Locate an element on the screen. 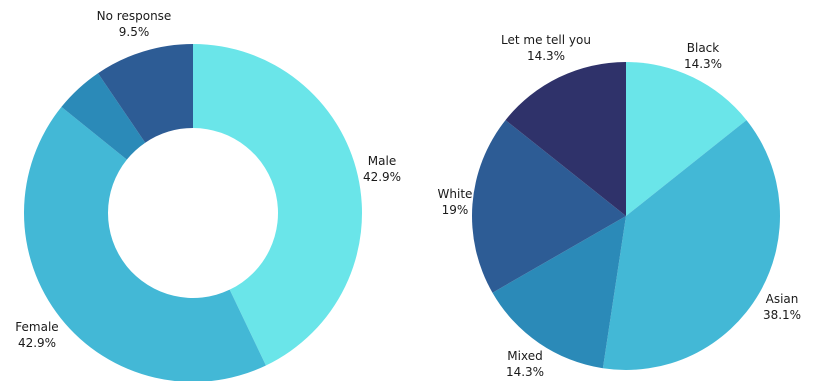 The image size is (814, 381). label-female-pct: 42.9% is located at coordinates (37, 343).